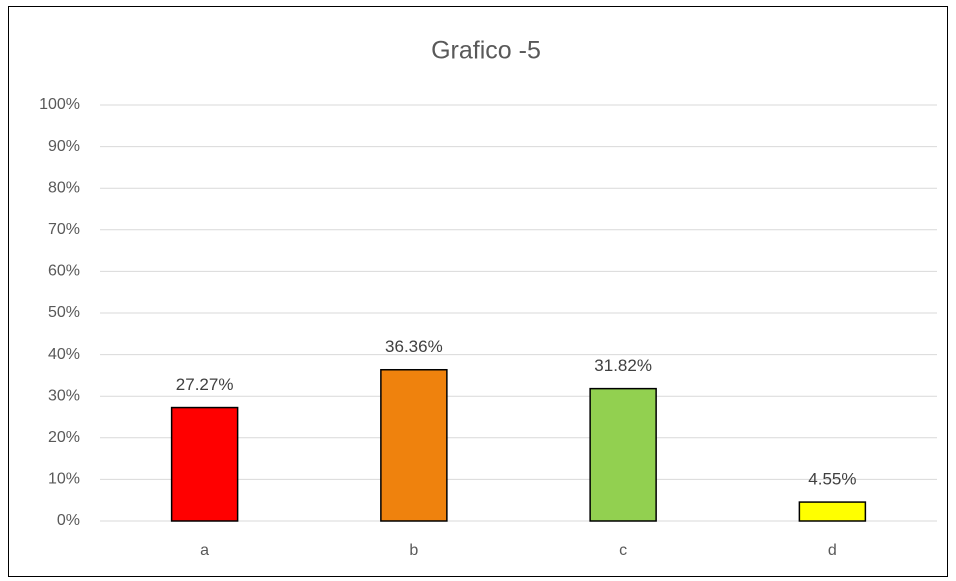 The height and width of the screenshot is (581, 956). I want to click on data-label: 4.55%, so click(832, 479).